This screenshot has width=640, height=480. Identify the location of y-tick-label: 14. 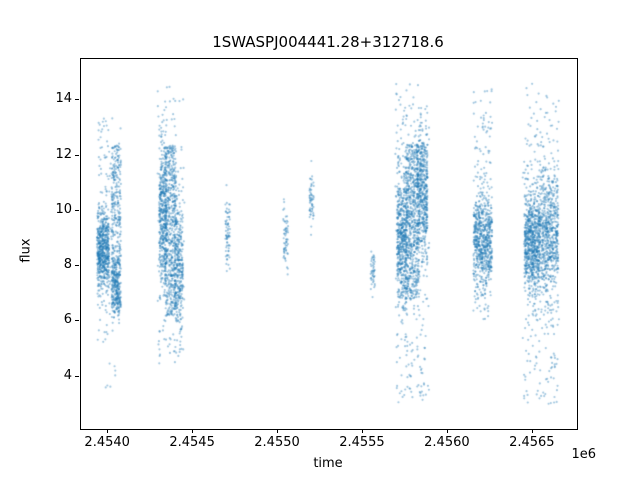
(63, 99).